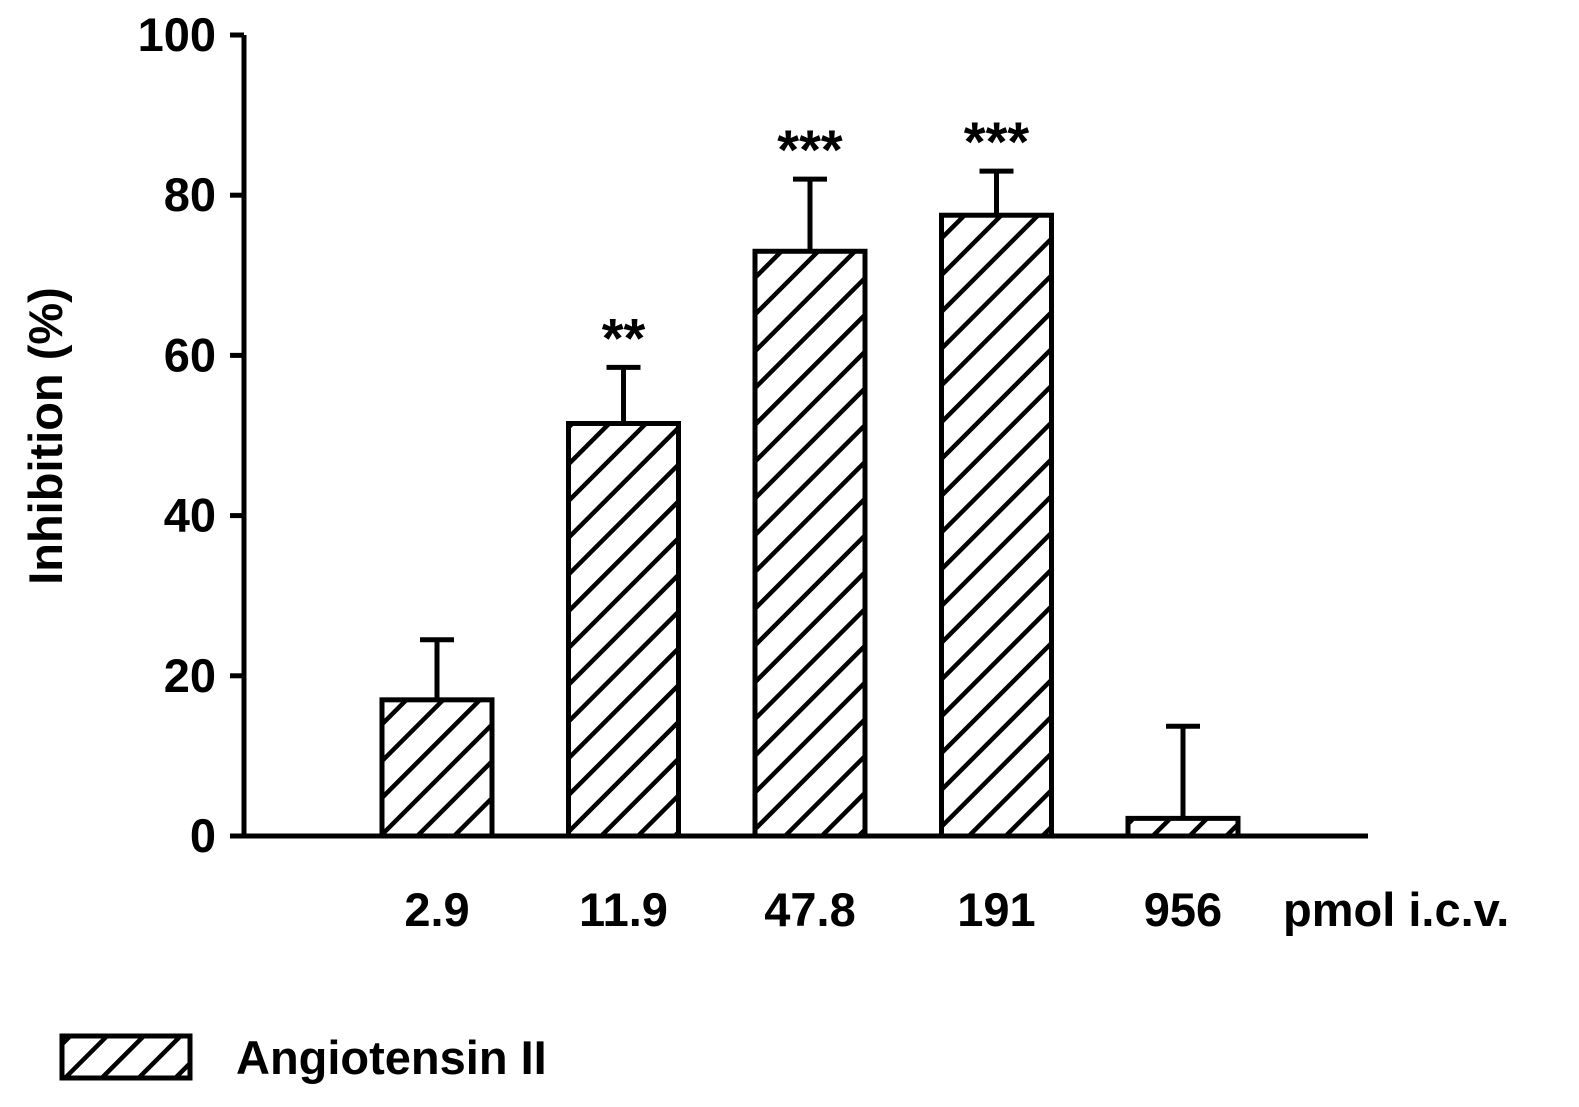  I want to click on legend-swatch, so click(126, 1057).